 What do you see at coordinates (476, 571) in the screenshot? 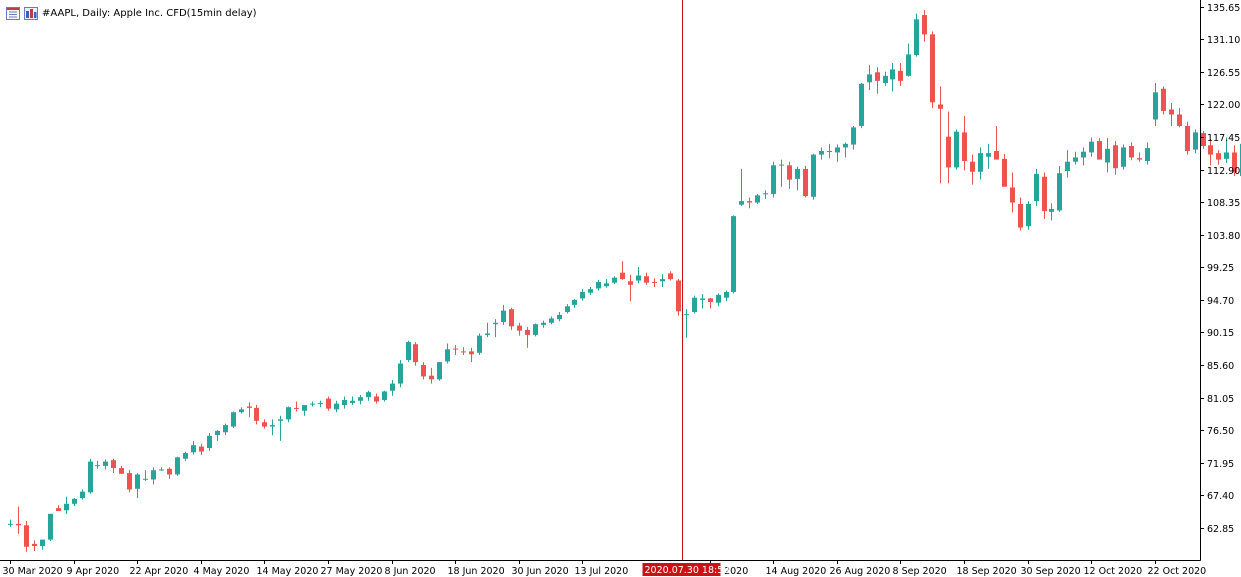
I see `x-tick-label: 18 Jun 2020` at bounding box center [476, 571].